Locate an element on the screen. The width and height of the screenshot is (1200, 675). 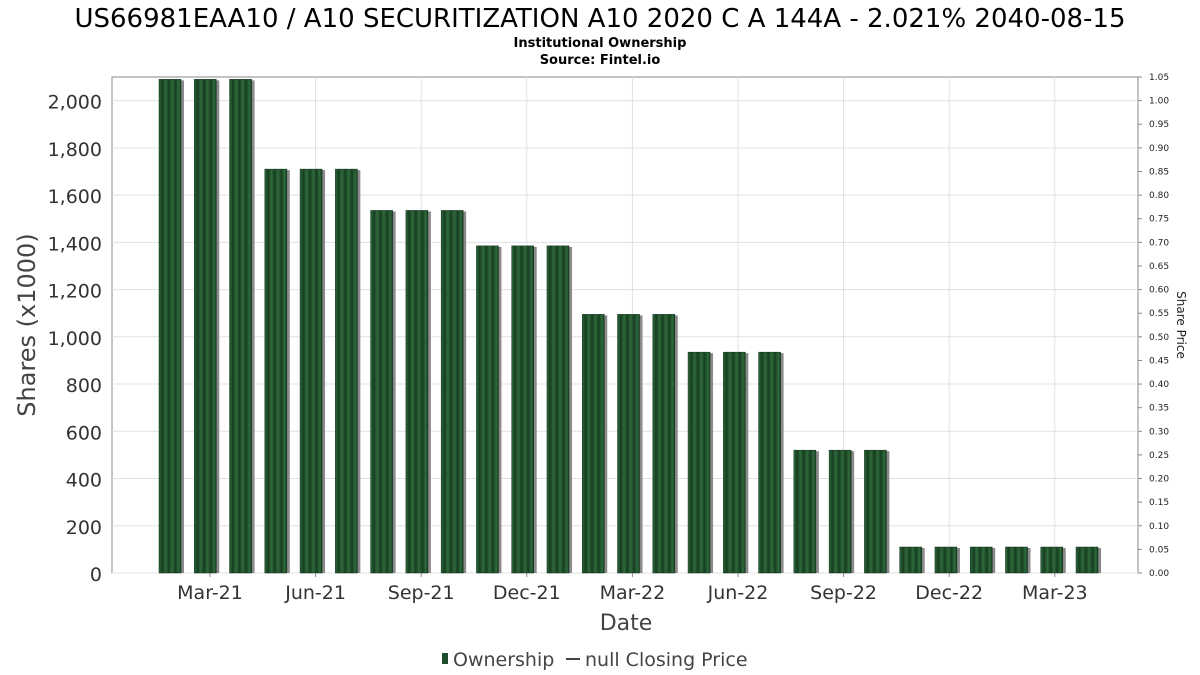
y2-tick-label: 0.55 is located at coordinates (1159, 314).